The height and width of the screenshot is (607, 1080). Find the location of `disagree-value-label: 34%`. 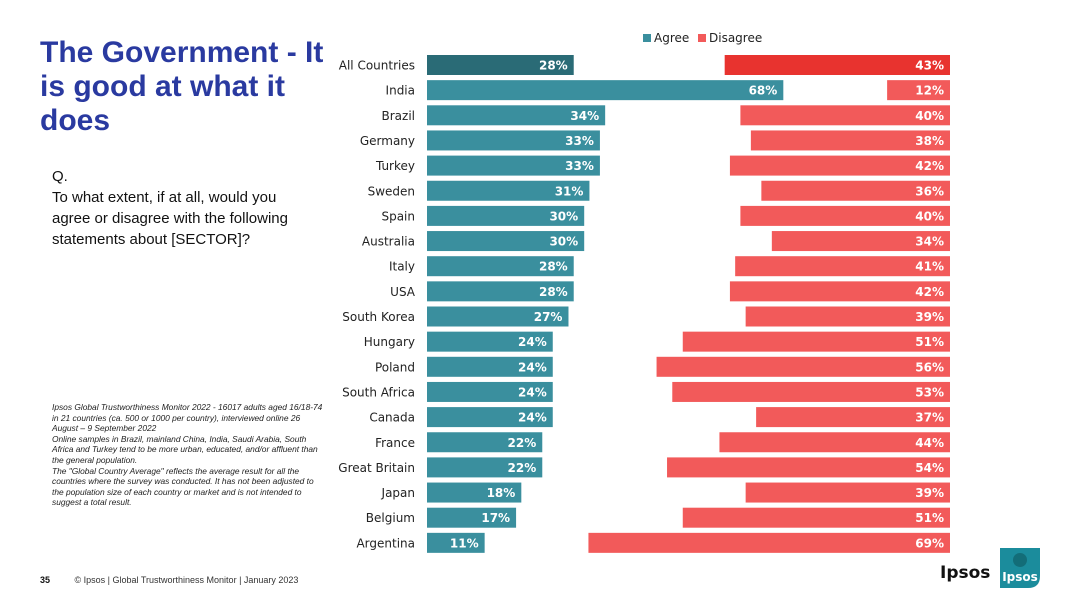

disagree-value-label: 34% is located at coordinates (929, 242).